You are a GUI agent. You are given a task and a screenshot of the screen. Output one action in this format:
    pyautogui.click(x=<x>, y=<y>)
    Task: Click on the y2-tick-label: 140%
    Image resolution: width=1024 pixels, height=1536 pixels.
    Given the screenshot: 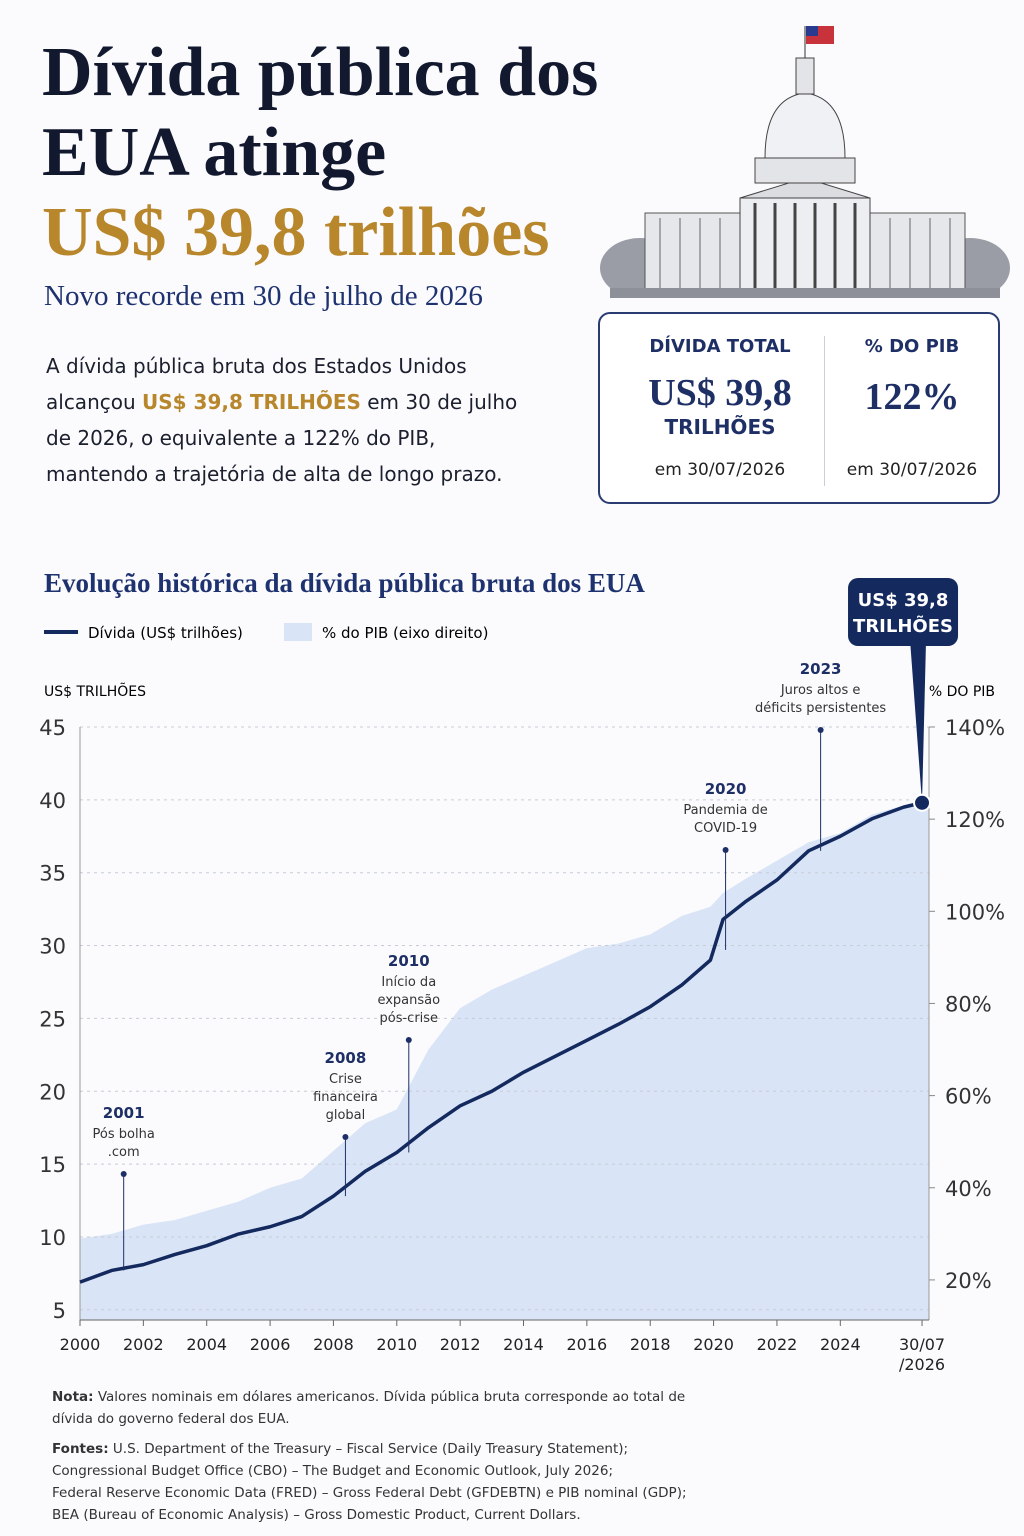 What is the action you would take?
    pyautogui.click(x=975, y=728)
    